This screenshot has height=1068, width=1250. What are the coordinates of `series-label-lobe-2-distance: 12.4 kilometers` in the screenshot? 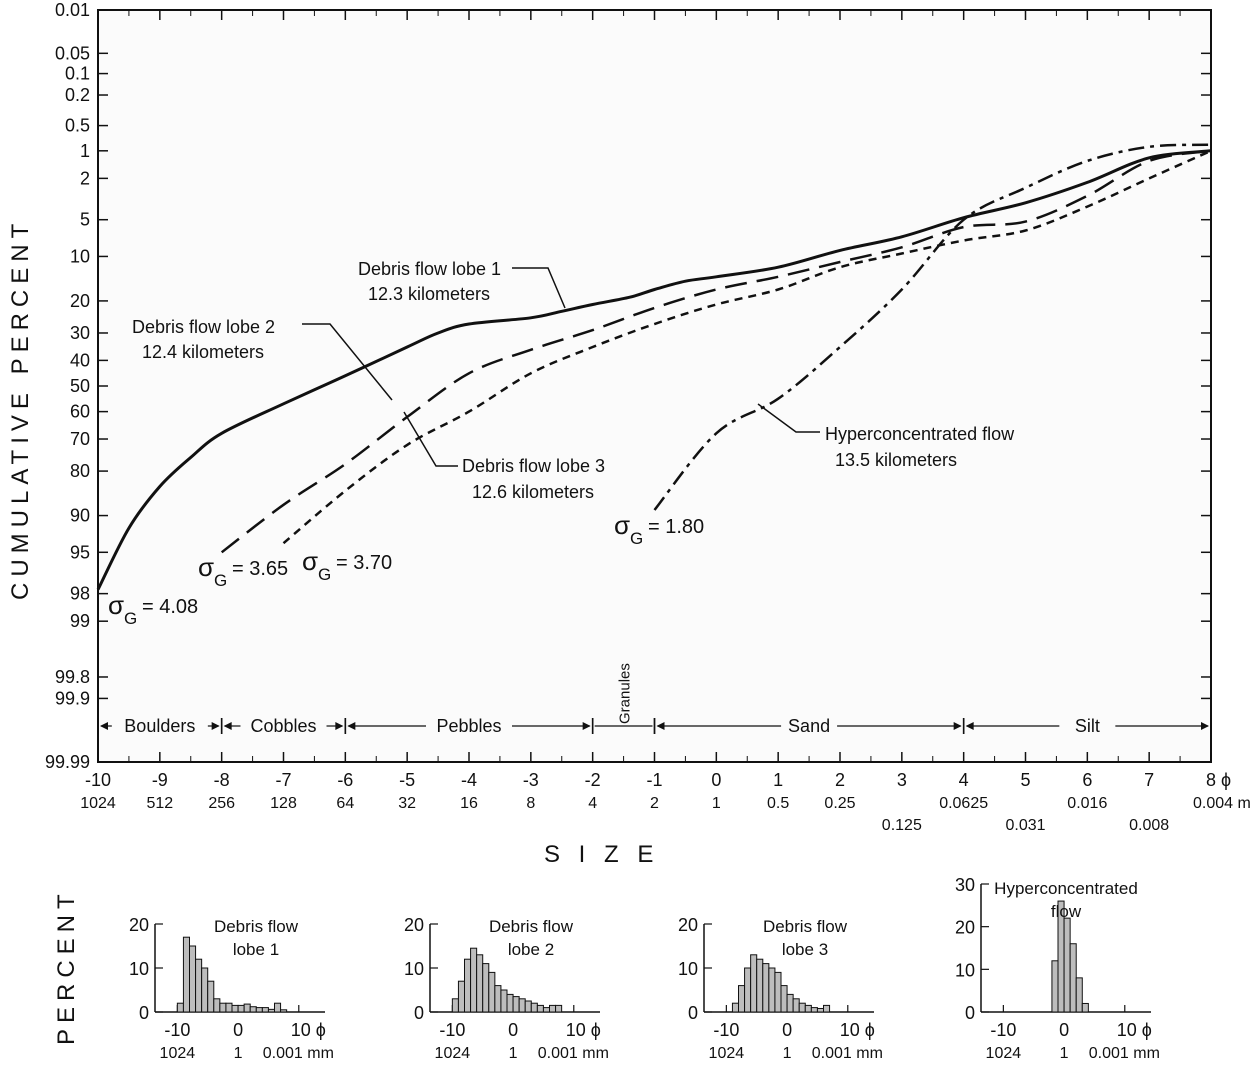 It's located at (203, 352).